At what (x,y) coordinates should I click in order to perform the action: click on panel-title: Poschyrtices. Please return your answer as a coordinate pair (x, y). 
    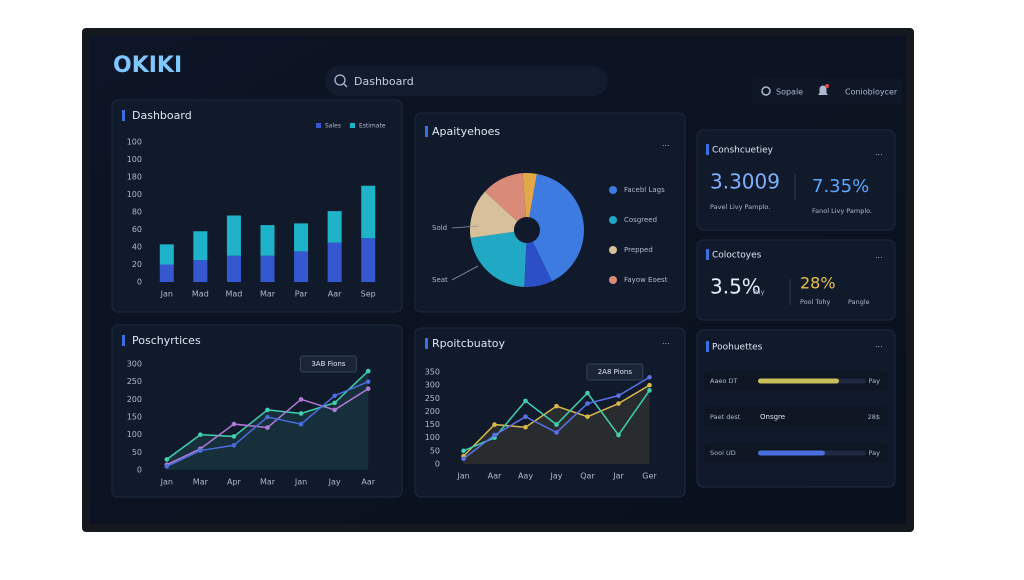
    Looking at the image, I should click on (166, 340).